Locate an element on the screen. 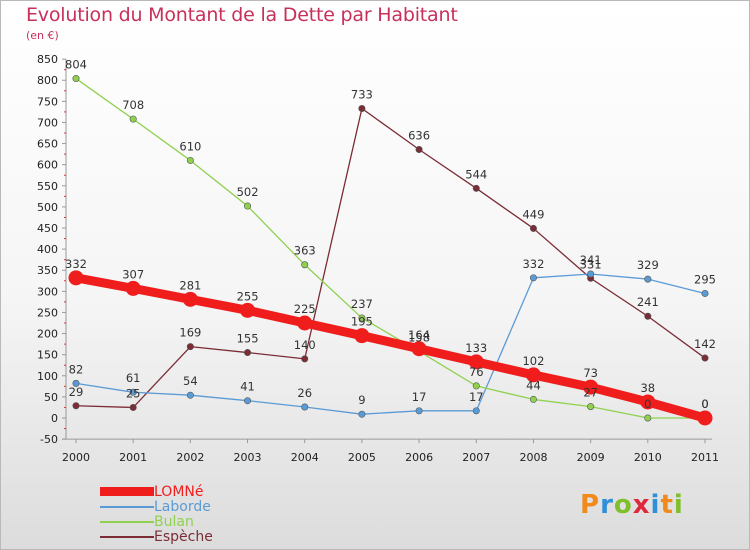 This screenshot has height=550, width=750. data-label-lomné: 0 is located at coordinates (704, 404).